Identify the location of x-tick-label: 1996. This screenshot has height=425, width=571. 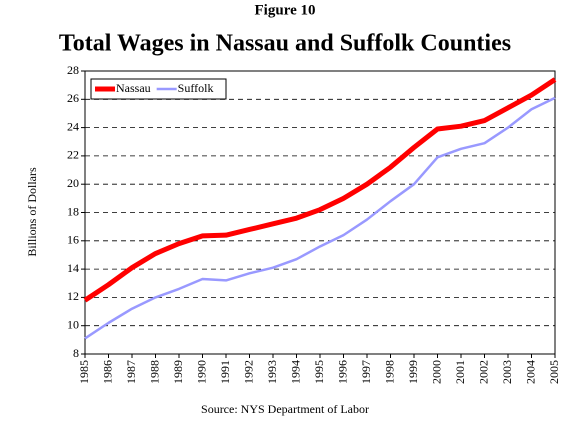
(342, 372).